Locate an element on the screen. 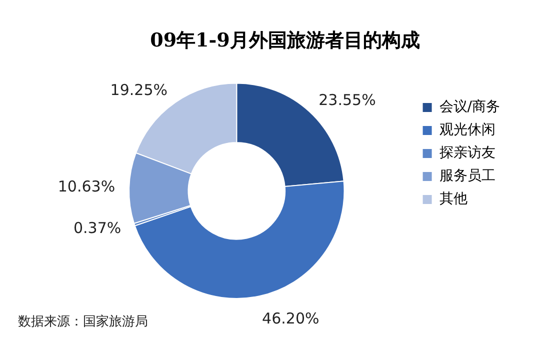 Image resolution: width=540 pixels, height=339 pixels. source-note: 数据来源：国家旅游局 is located at coordinates (83, 321).